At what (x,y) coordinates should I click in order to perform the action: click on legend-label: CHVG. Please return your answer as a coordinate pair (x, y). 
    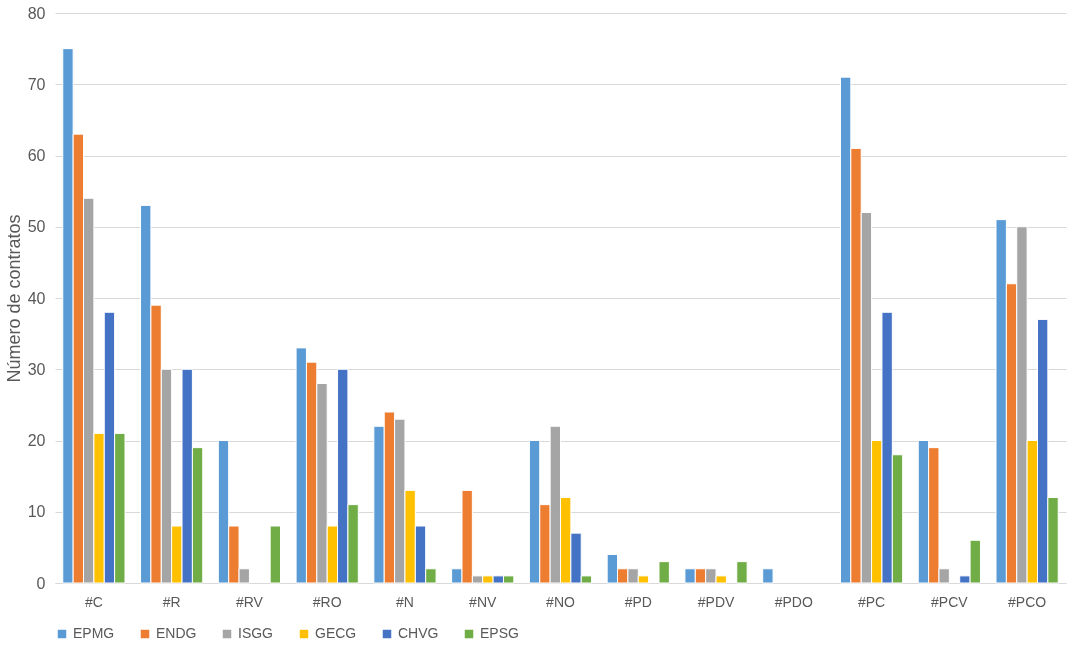
    Looking at the image, I should click on (418, 633).